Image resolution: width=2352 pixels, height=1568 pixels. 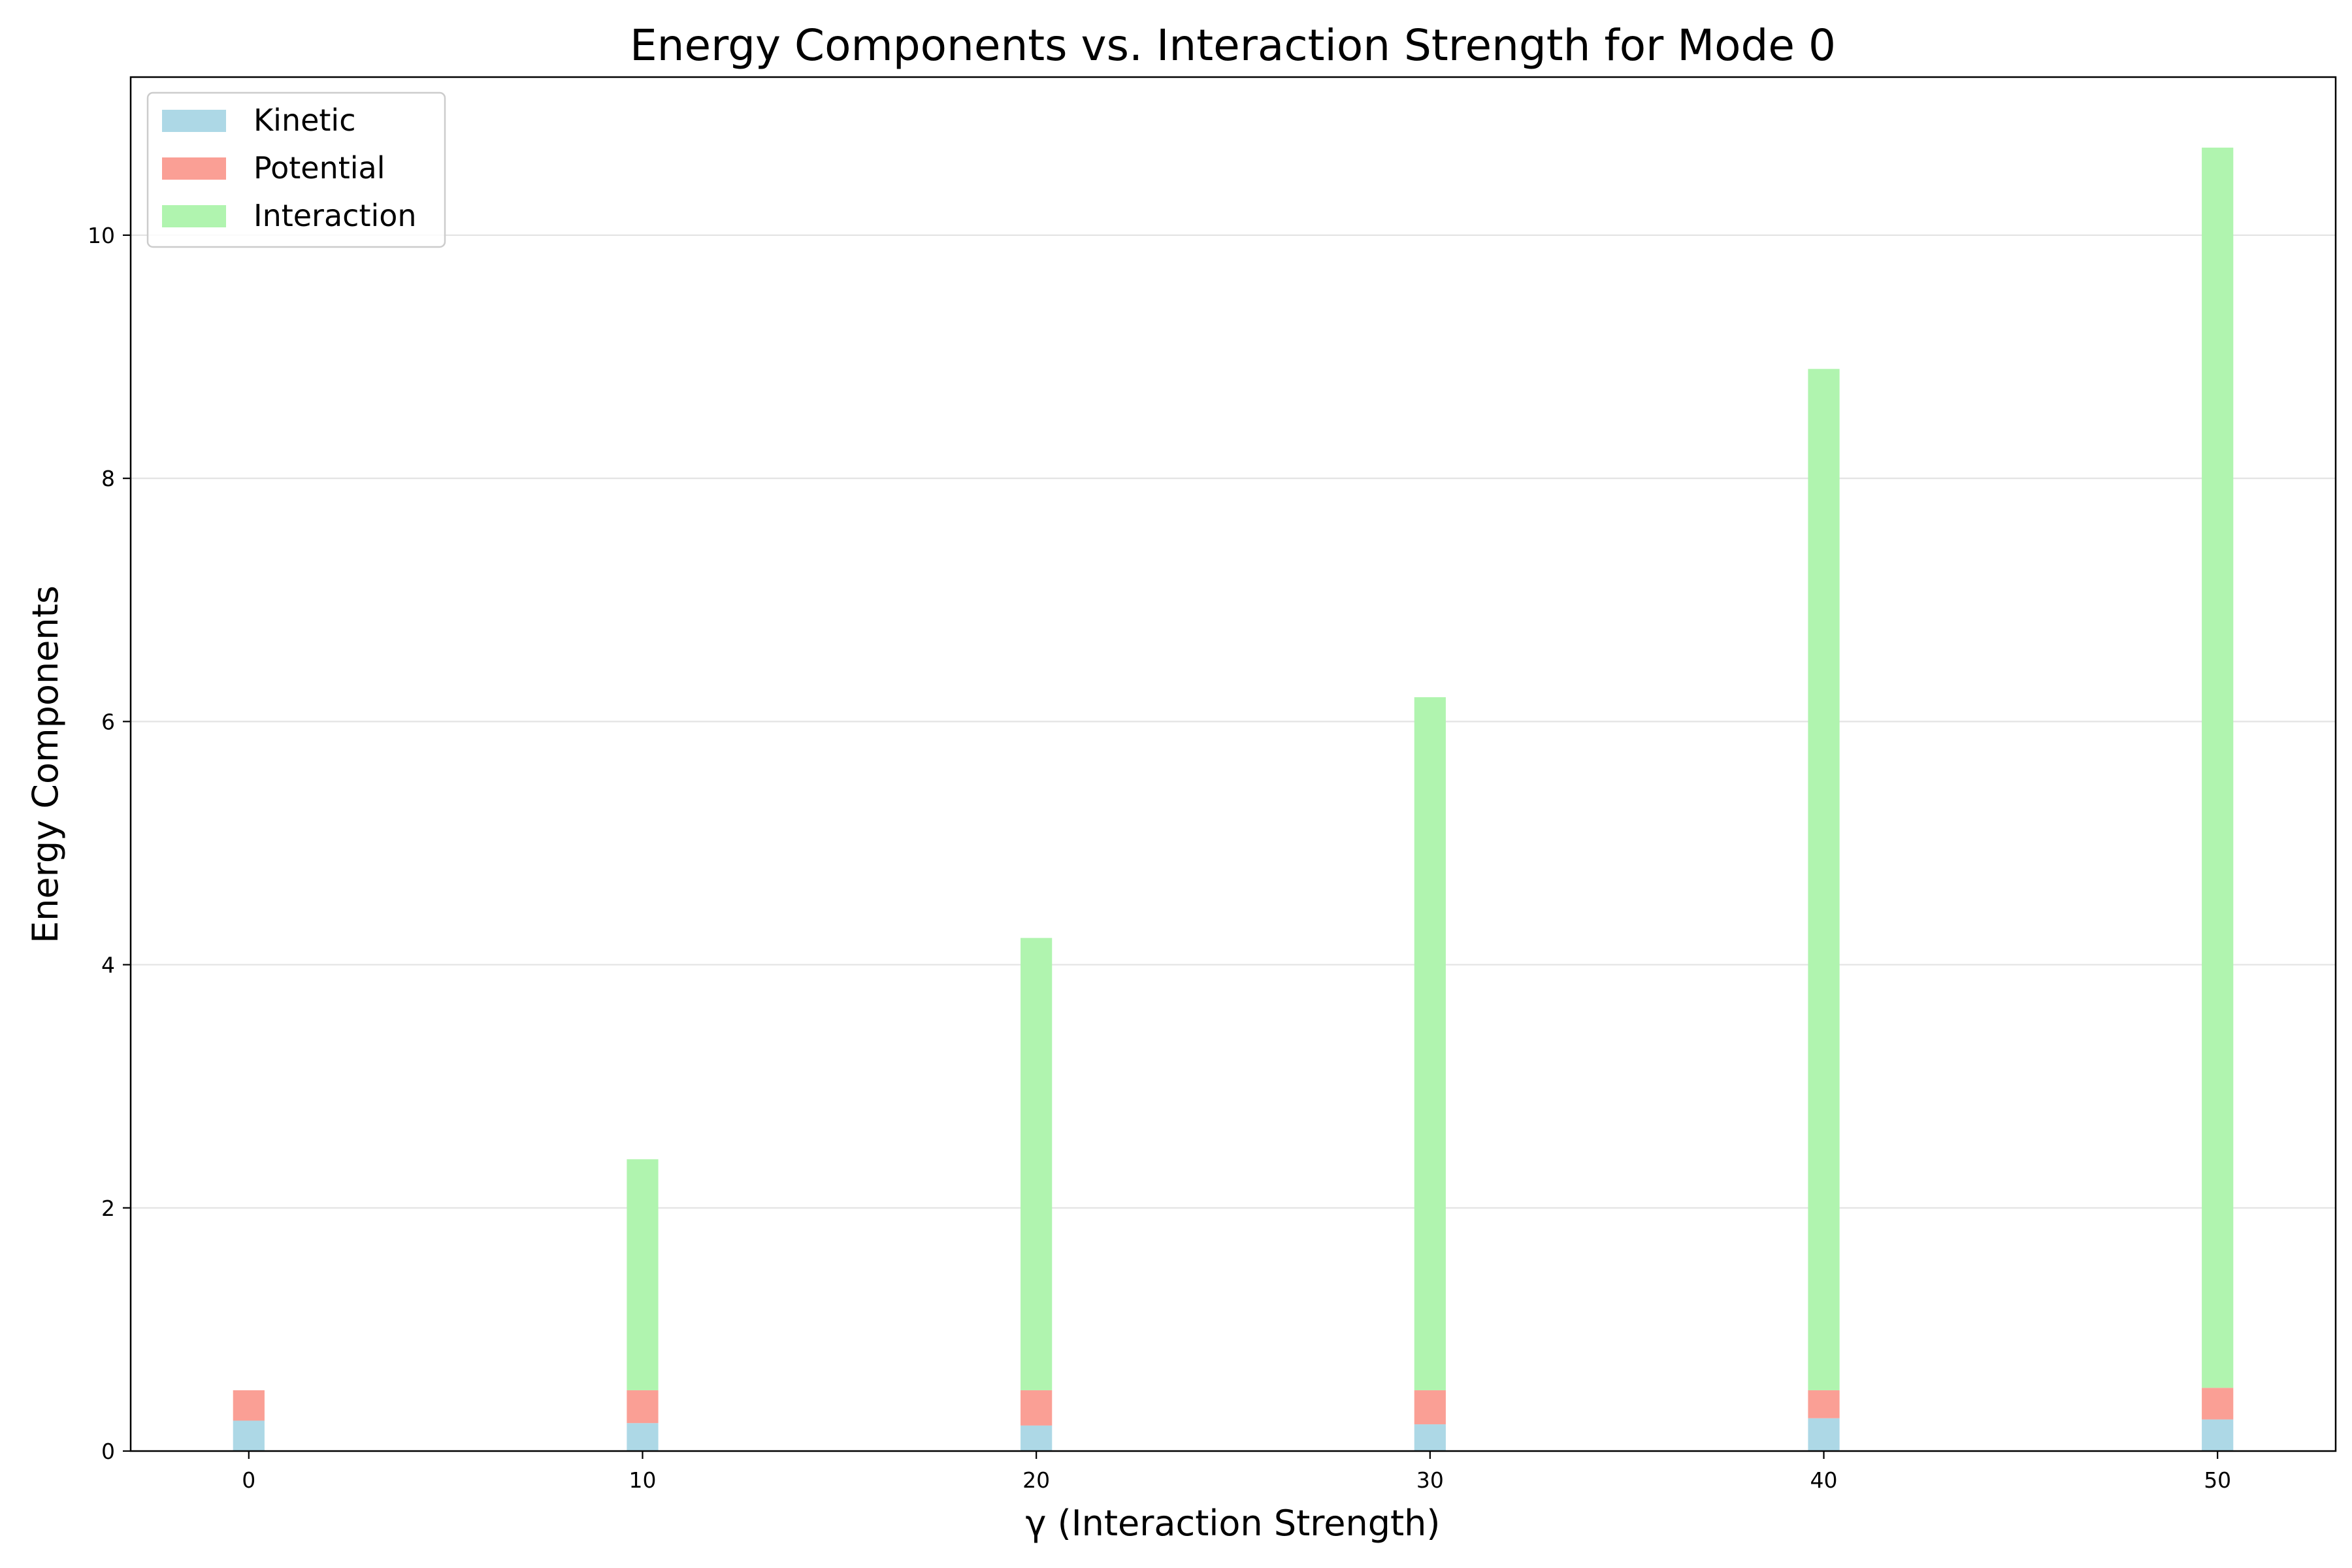 What do you see at coordinates (1430, 1480) in the screenshot?
I see `x-tick-label: 30` at bounding box center [1430, 1480].